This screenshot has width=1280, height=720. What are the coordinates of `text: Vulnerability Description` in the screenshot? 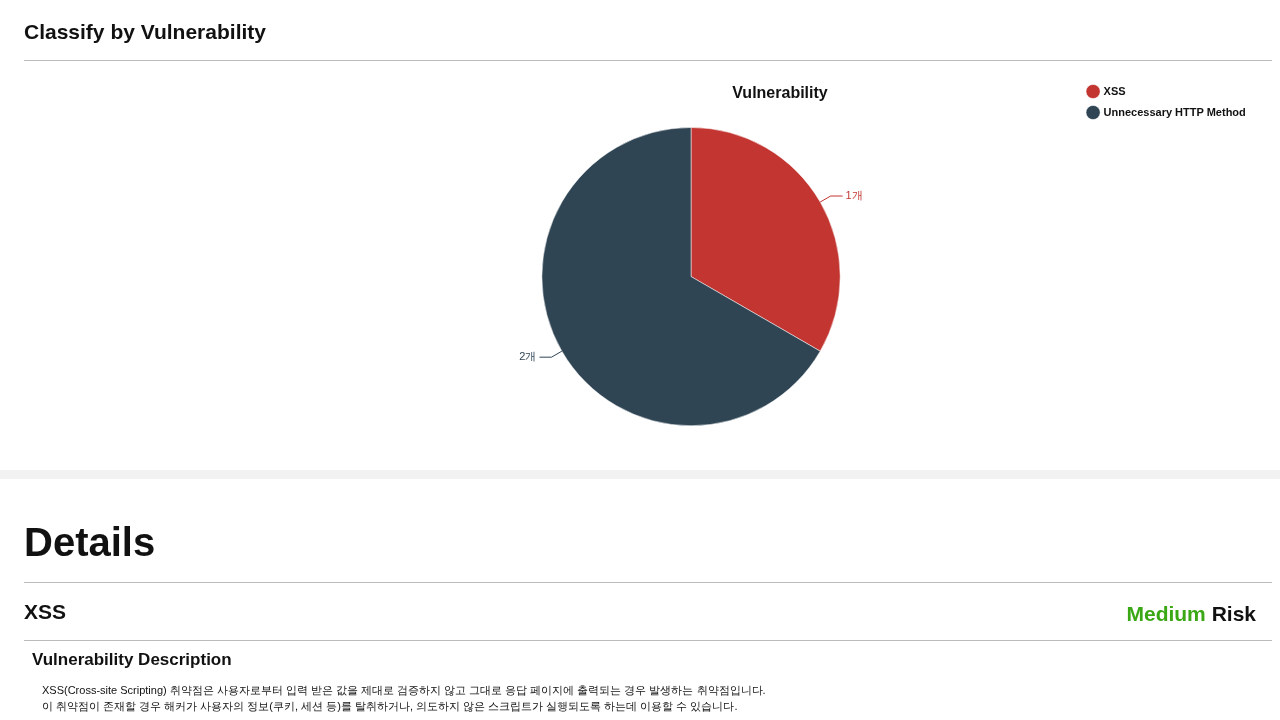 It's located at (132, 660).